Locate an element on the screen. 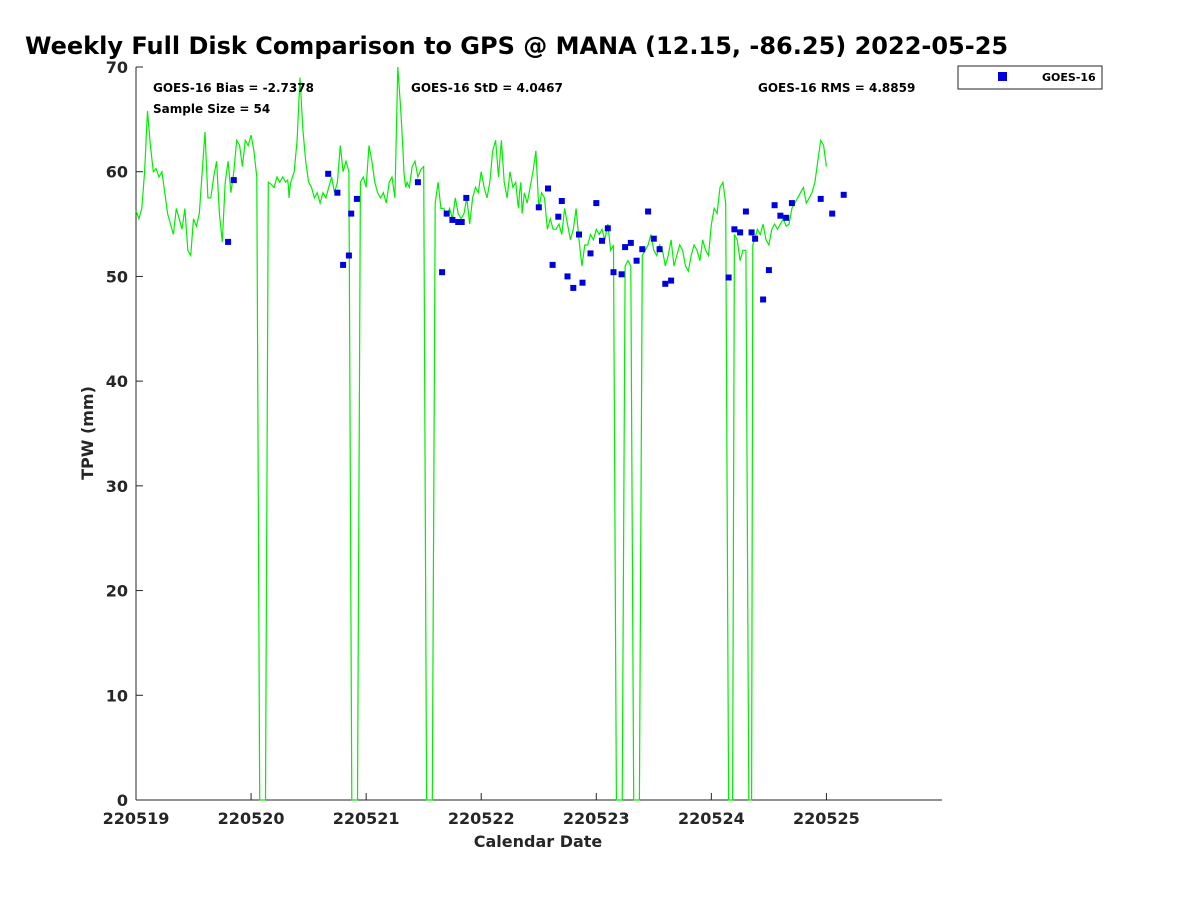 This screenshot has width=1200, height=900. y-tick-label: 60 is located at coordinates (117, 172).